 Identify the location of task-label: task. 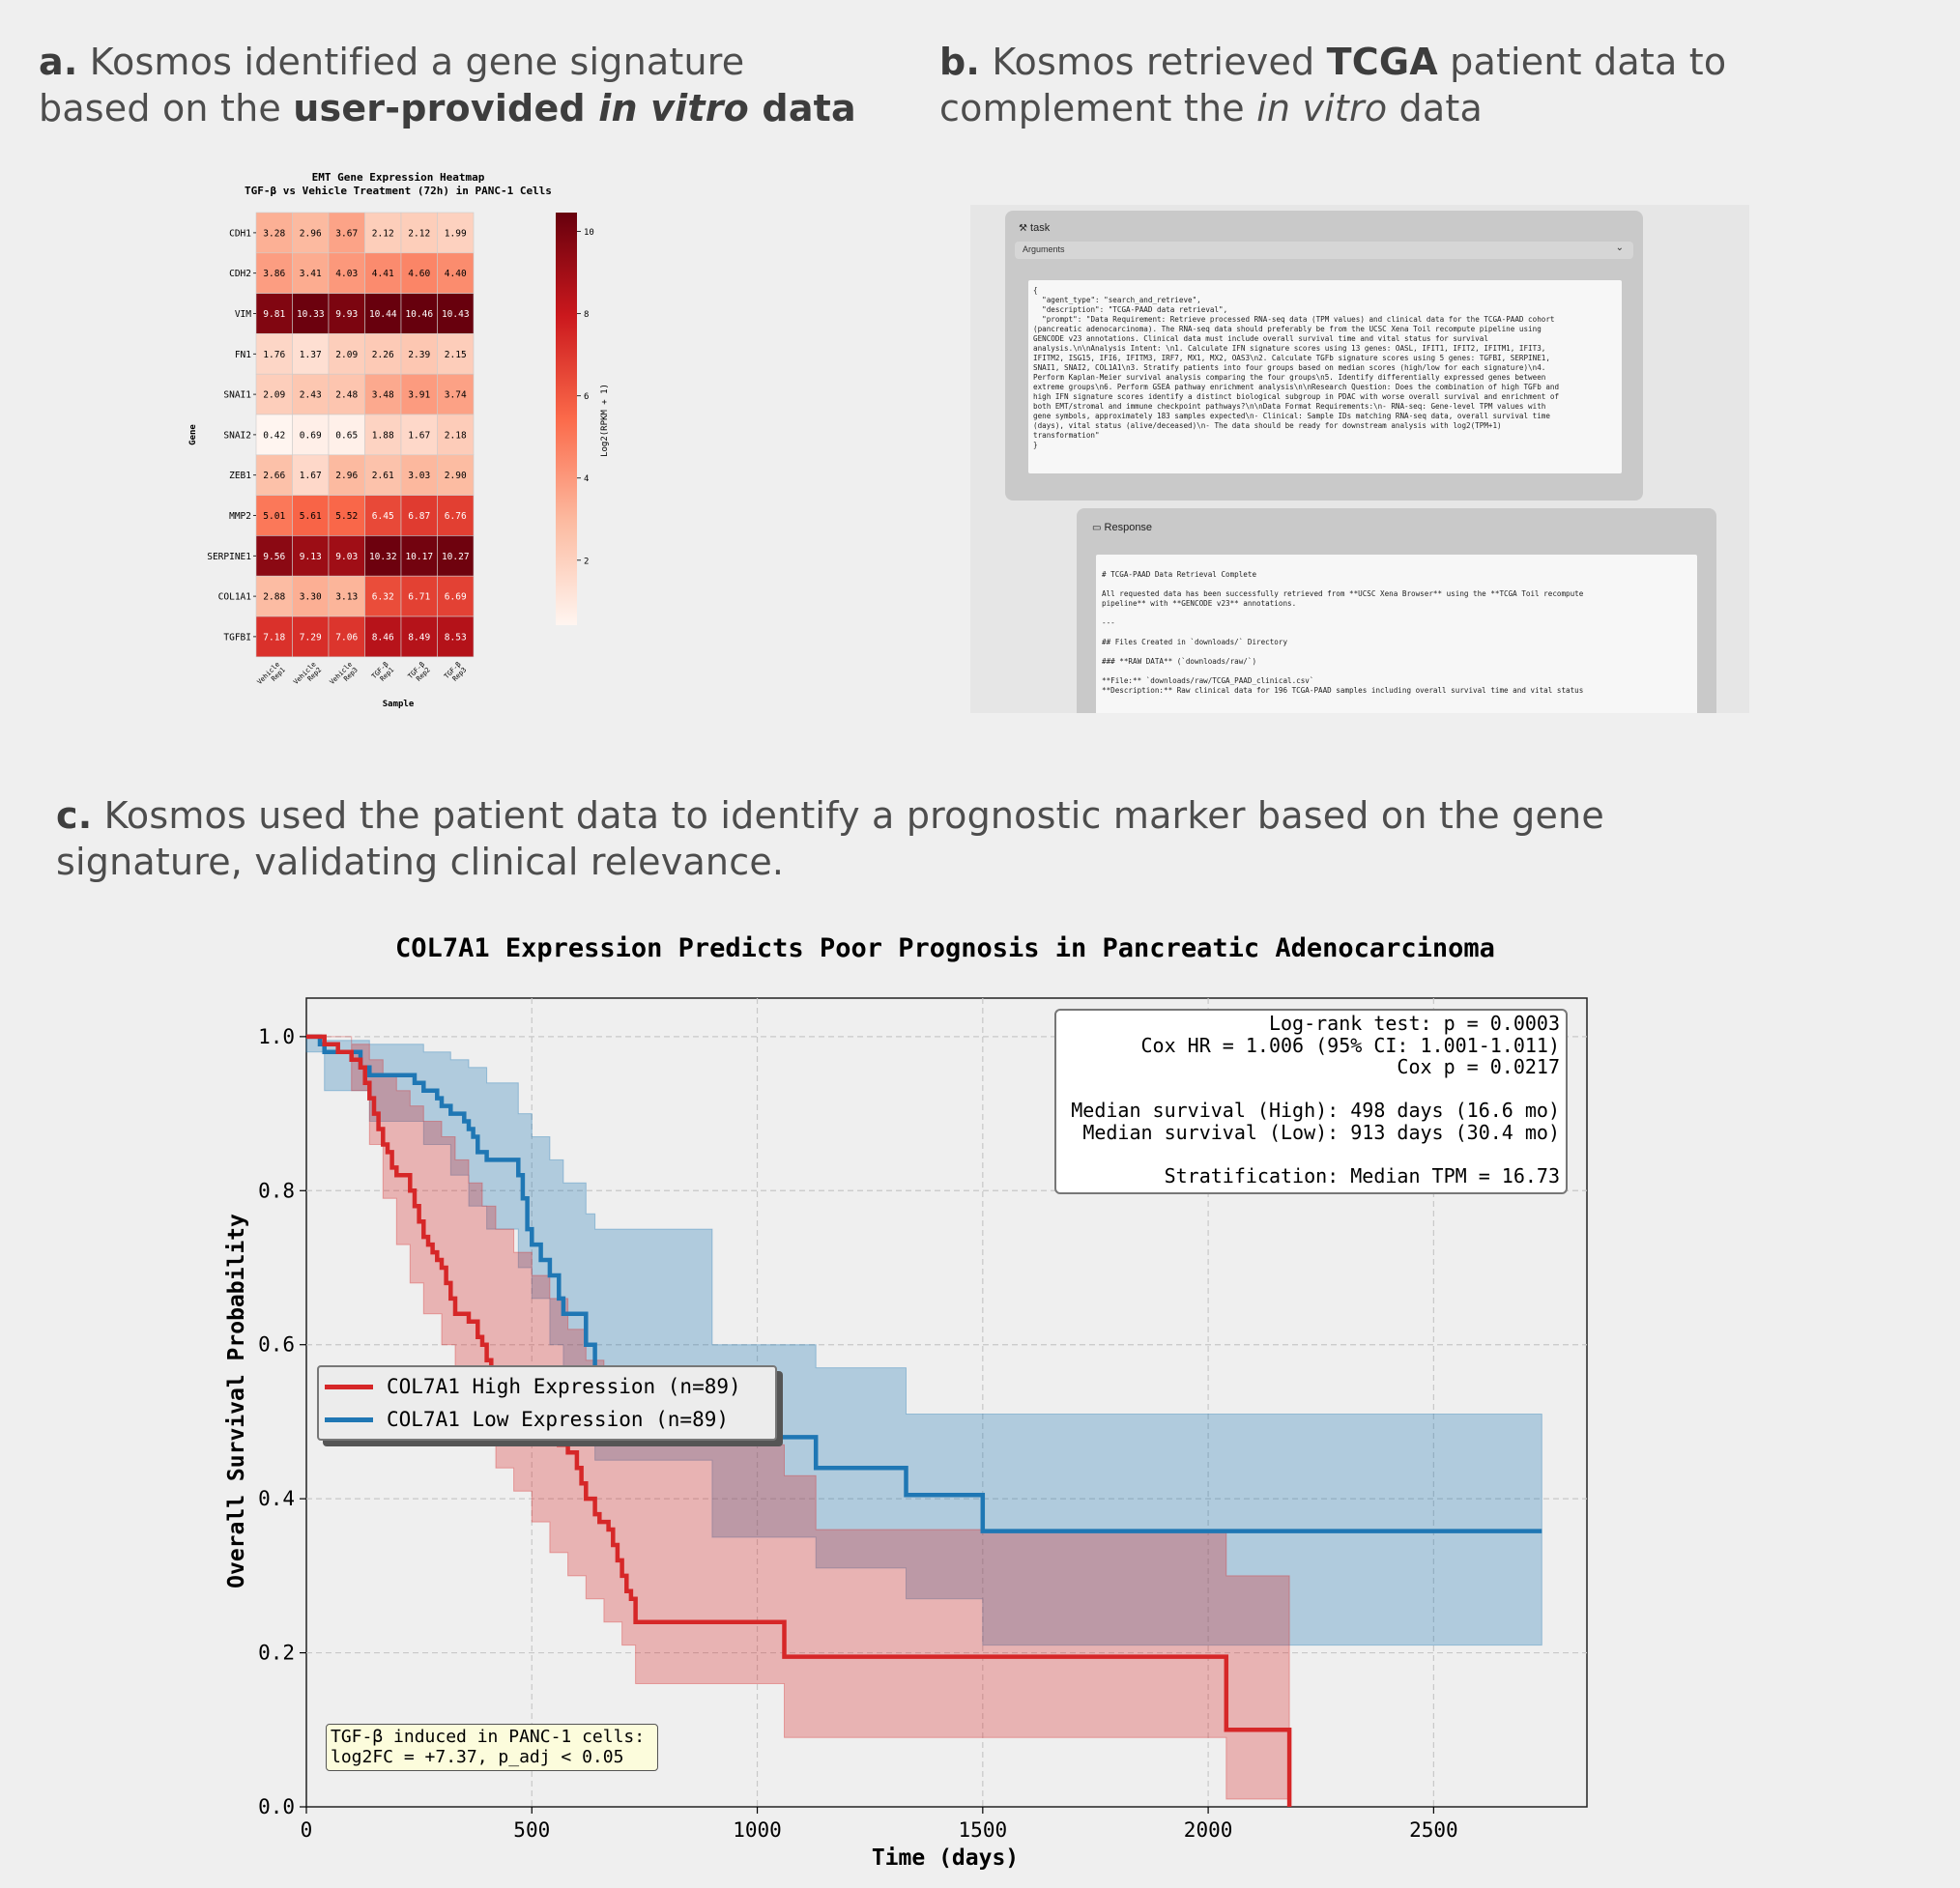
(1040, 228).